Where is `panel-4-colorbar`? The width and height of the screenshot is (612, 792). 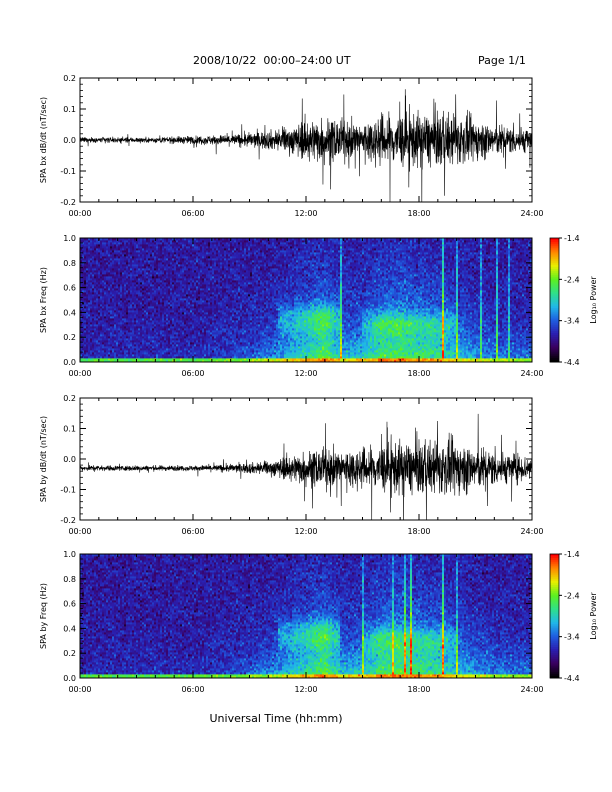 panel-4-colorbar is located at coordinates (555, 616).